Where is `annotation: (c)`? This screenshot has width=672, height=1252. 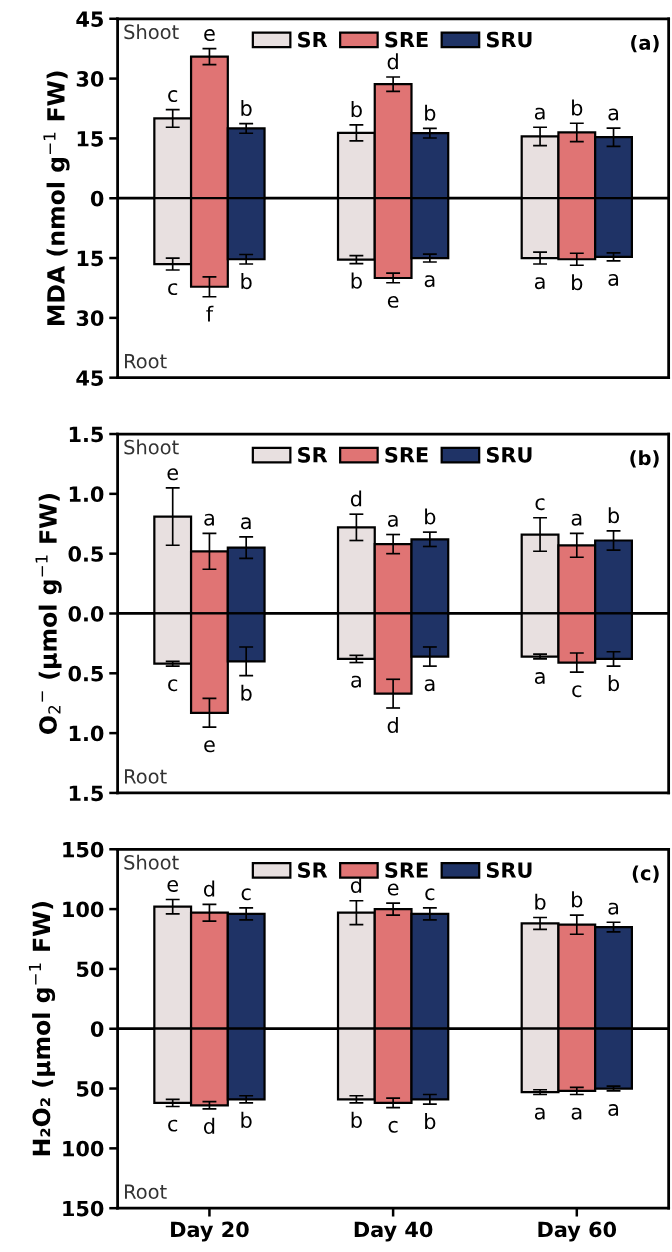 annotation: (c) is located at coordinates (645, 874).